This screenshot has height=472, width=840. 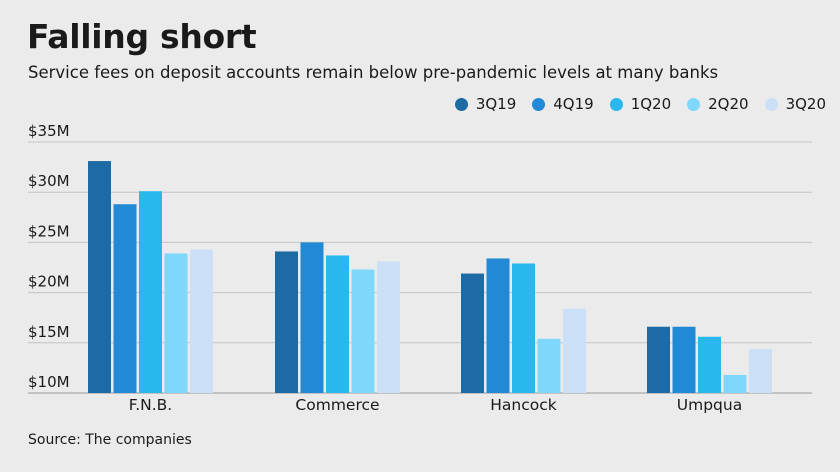 I want to click on x-category-label: Commerce, so click(x=337, y=405).